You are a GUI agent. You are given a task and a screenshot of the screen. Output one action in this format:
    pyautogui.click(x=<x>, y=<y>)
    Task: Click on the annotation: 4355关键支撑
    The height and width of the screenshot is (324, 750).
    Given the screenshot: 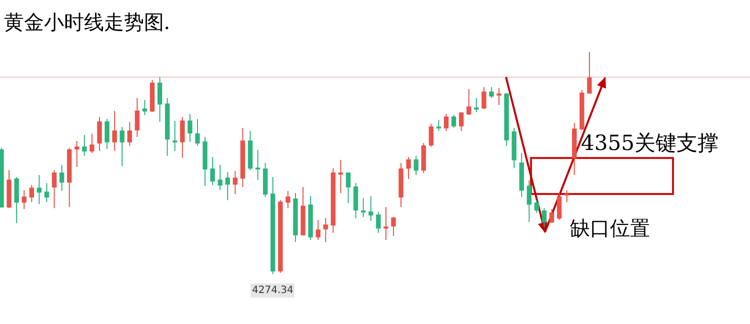 What is the action you would take?
    pyautogui.click(x=649, y=143)
    